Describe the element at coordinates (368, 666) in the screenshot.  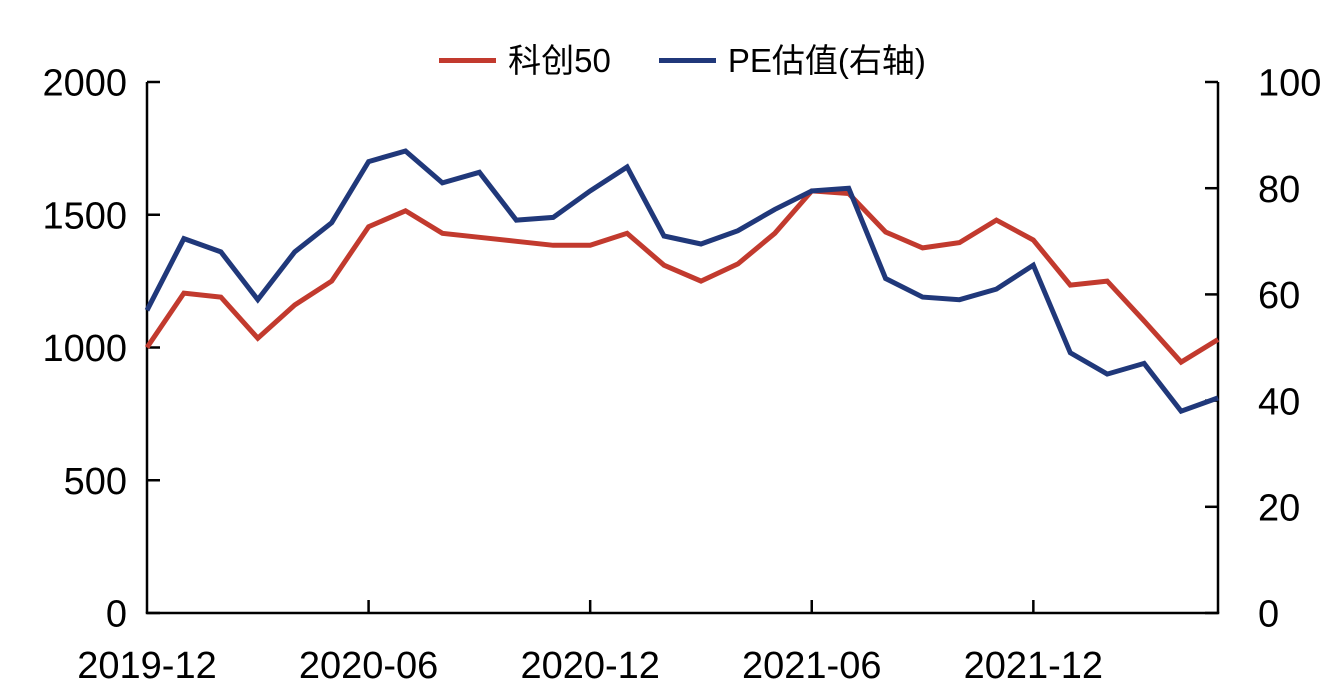
I see `x-axis-tick-label: 2020-06` at that location.